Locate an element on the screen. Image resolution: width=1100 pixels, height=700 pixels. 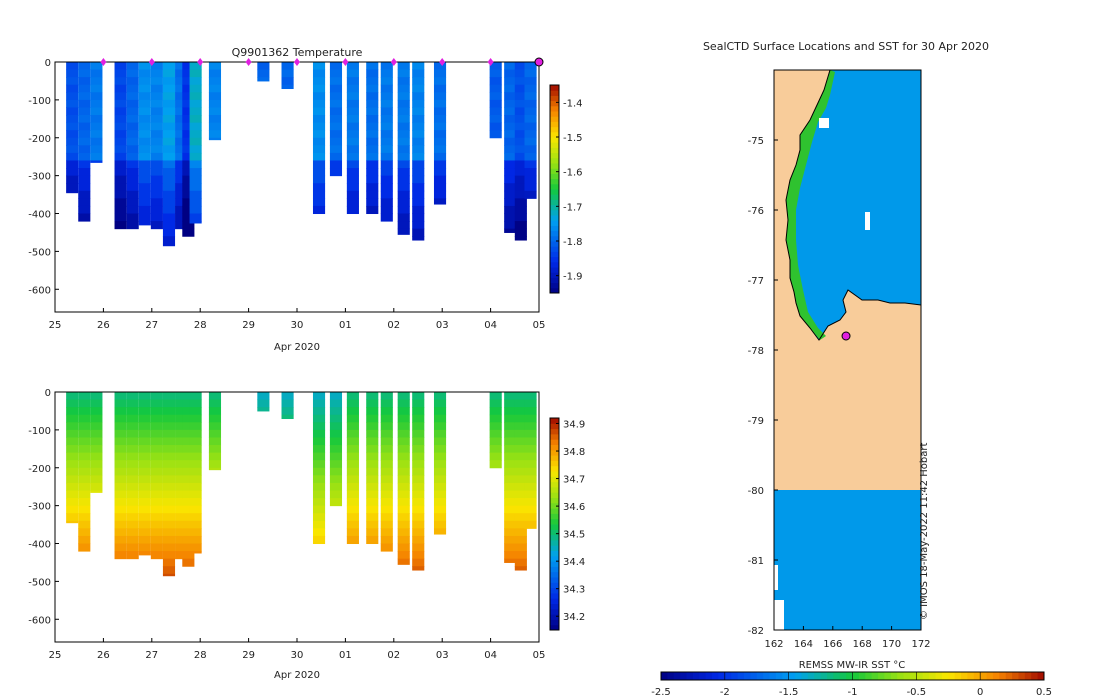
colorbar-tick-label: -1.5 is located at coordinates (573, 138).